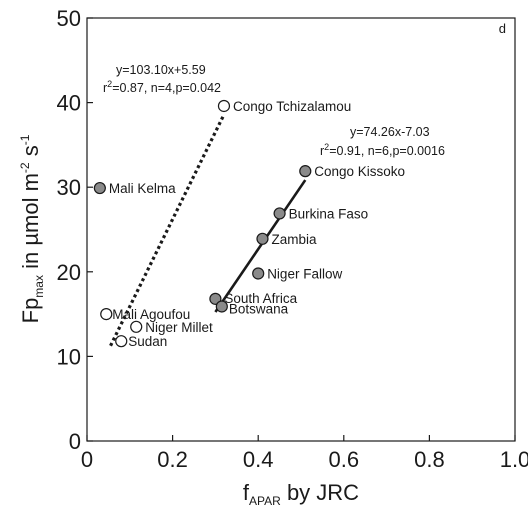 This screenshot has height=510, width=528. Describe the element at coordinates (151, 314) in the screenshot. I see `point-label: Mali Agoufou` at that location.